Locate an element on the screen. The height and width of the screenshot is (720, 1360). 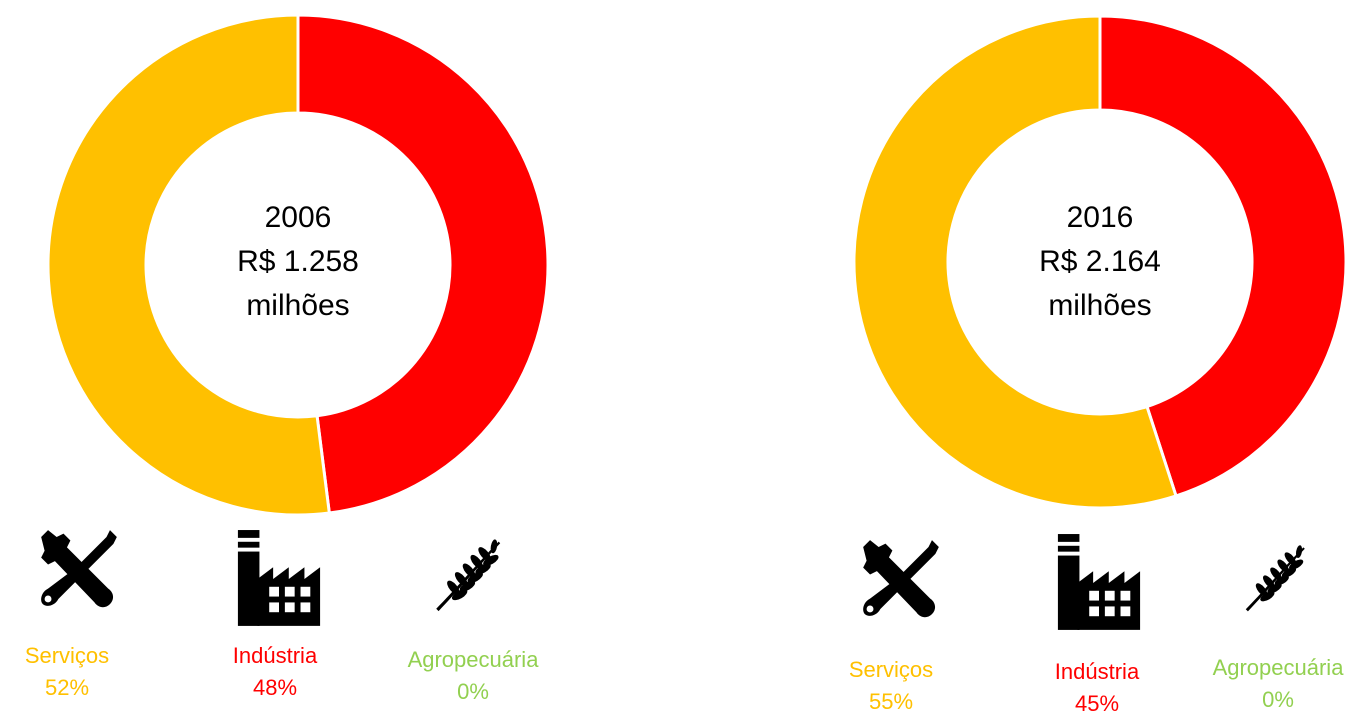
donut-center: 2016 R$ 2.164 milhões is located at coordinates (1100, 262).